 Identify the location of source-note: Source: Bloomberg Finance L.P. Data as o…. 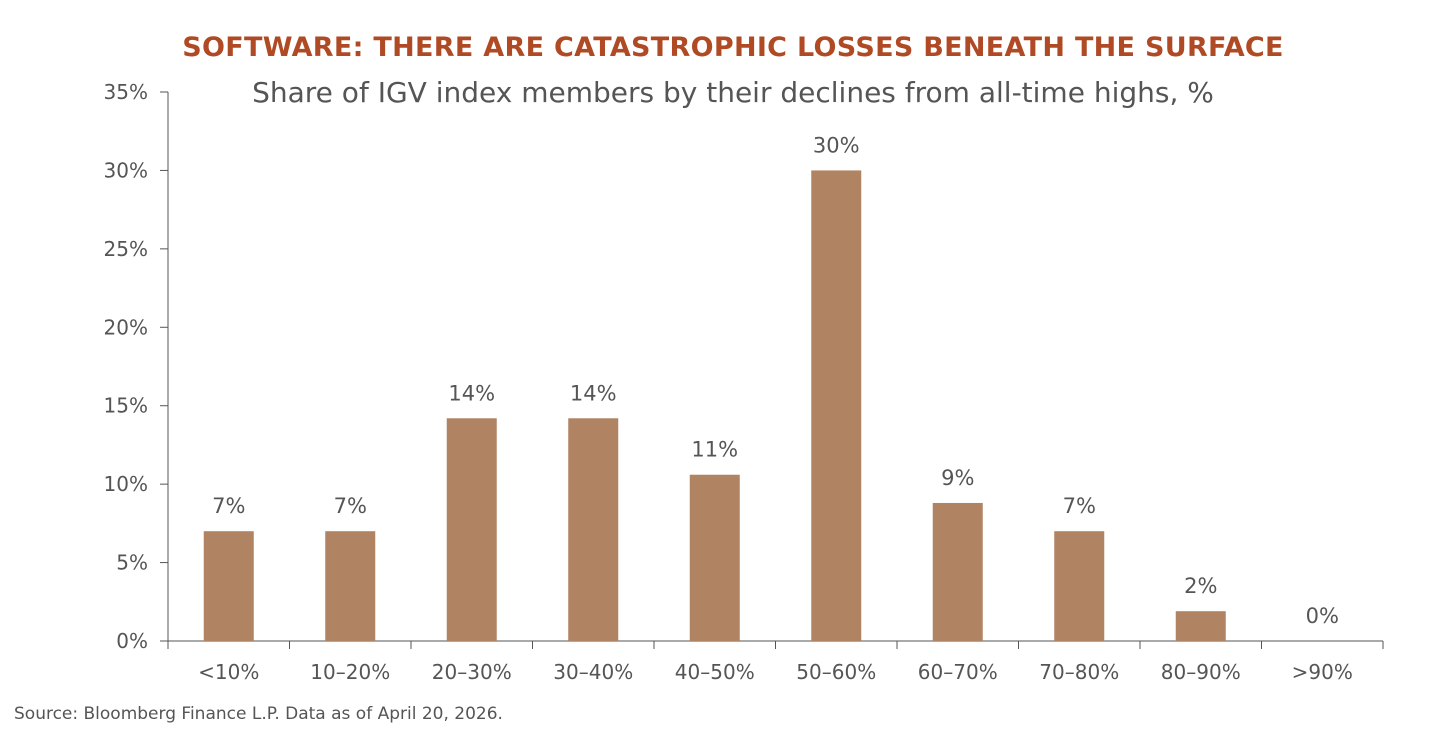
(258, 714).